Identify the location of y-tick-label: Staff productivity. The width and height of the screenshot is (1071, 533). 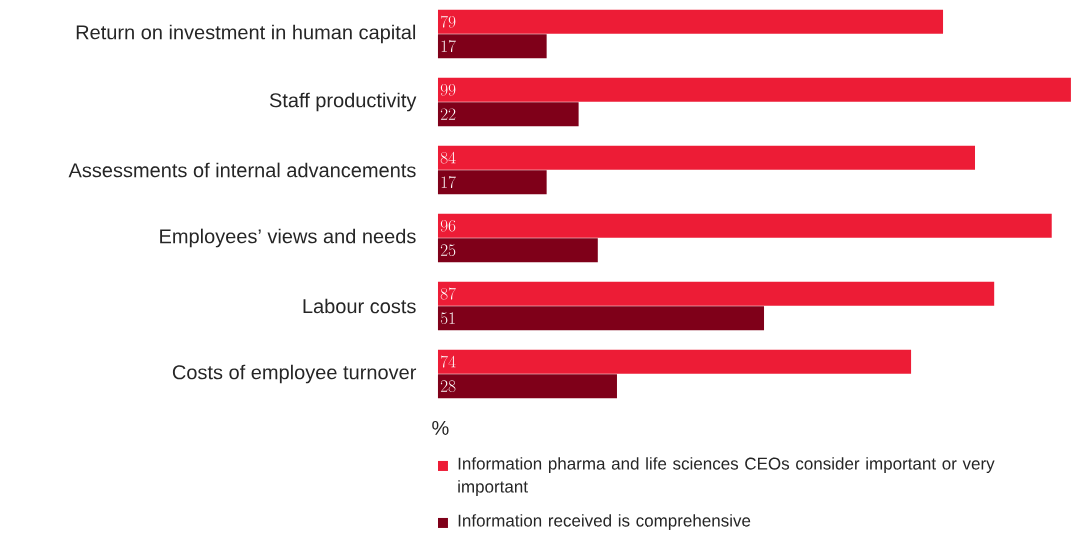
(343, 102).